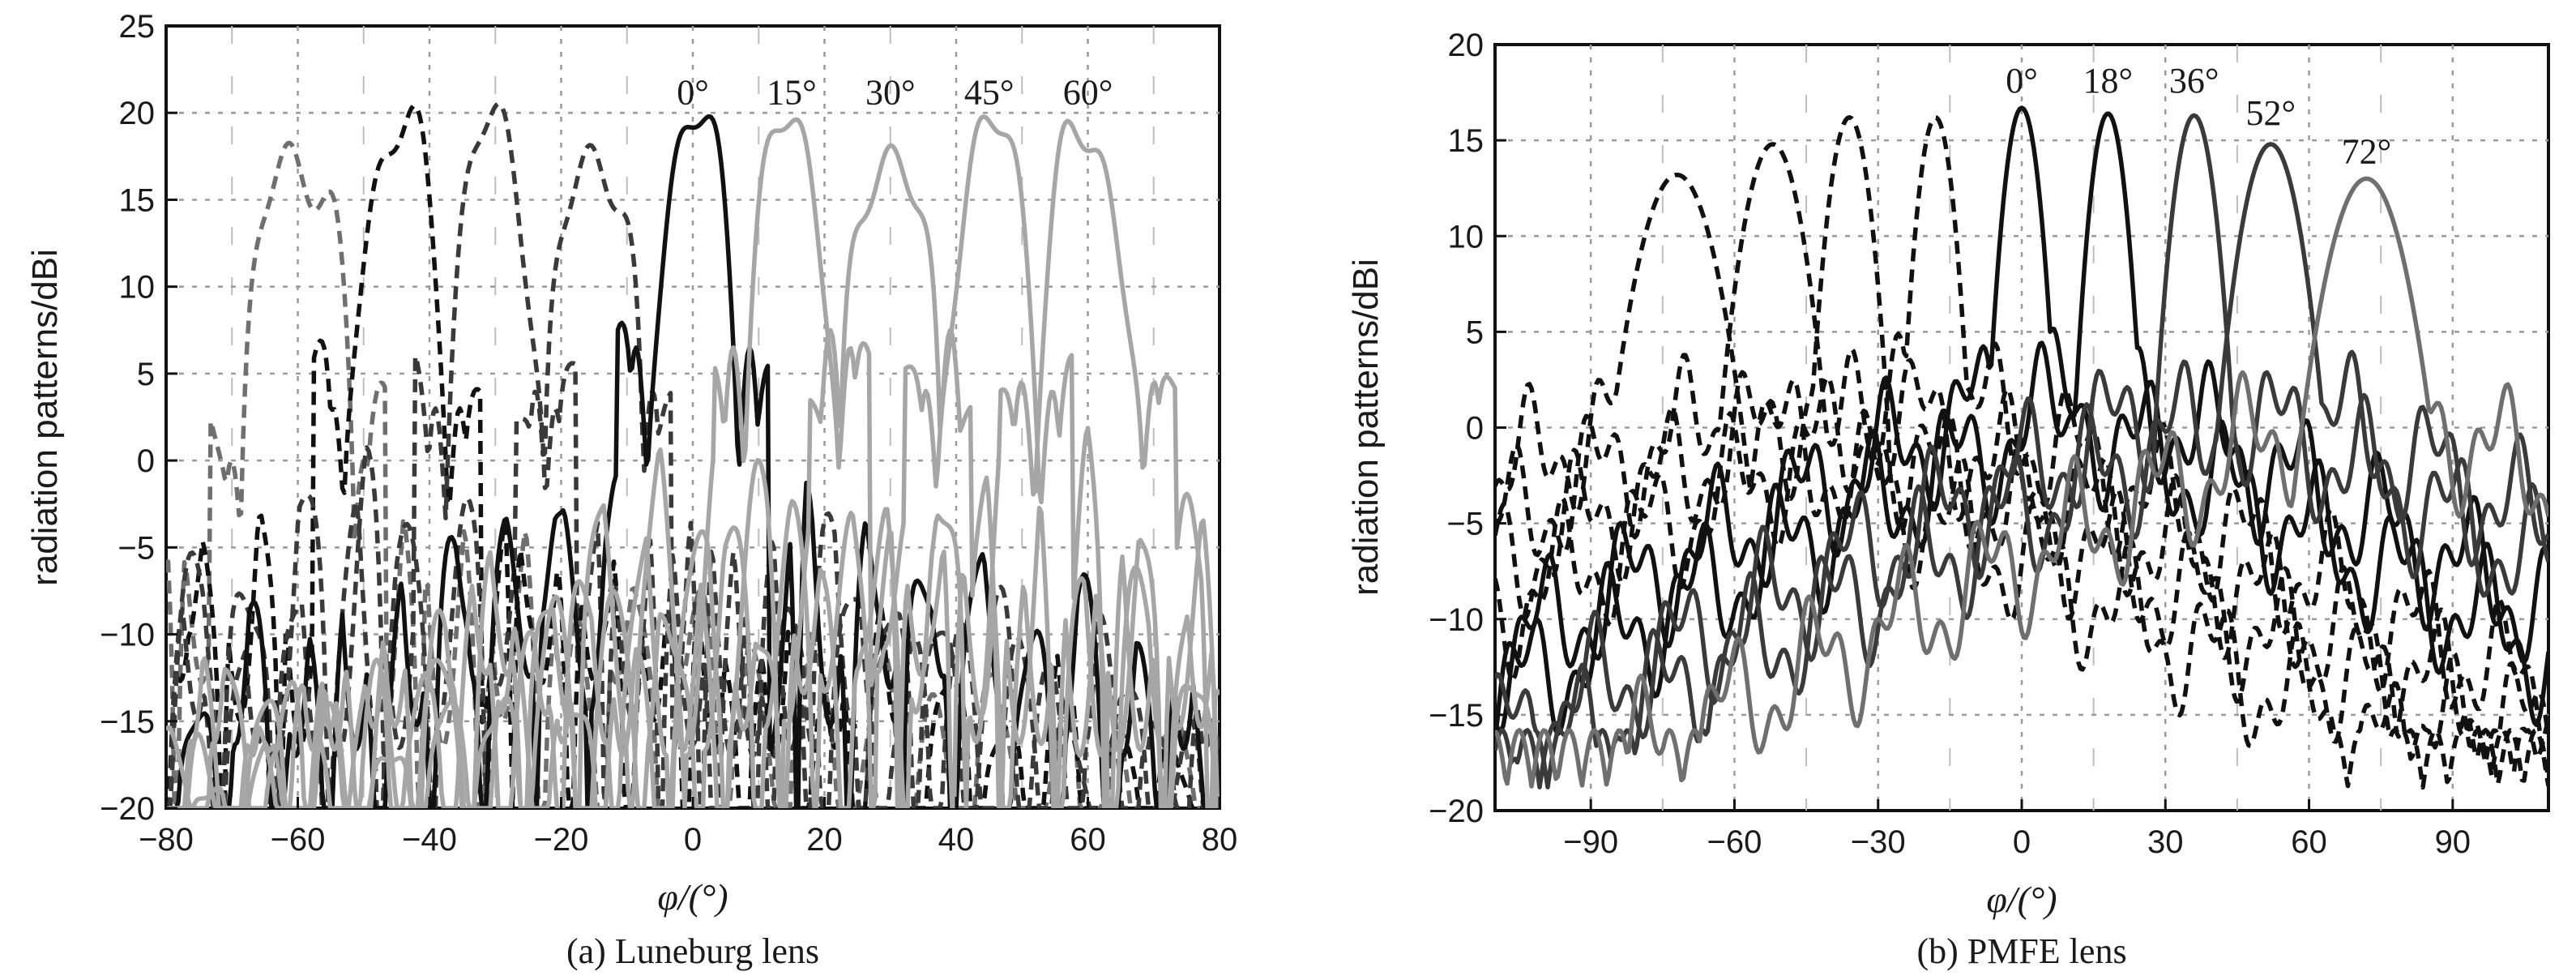 This screenshot has height=980, width=2576. What do you see at coordinates (692, 897) in the screenshot?
I see `chart-a-xlabel: φ/(°)` at bounding box center [692, 897].